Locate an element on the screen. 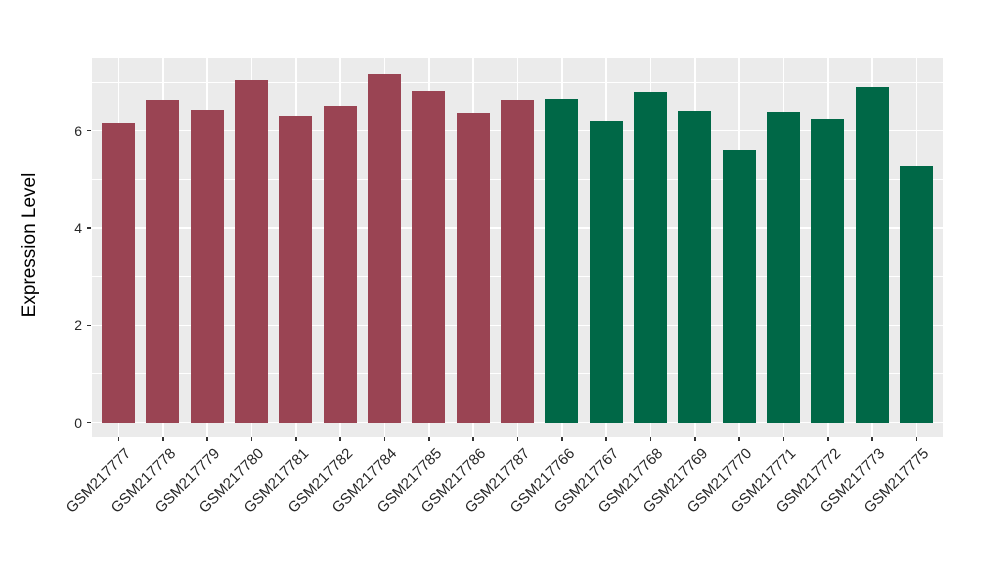 The image size is (1000, 580). y-tick-label: 4 is located at coordinates (78, 228).